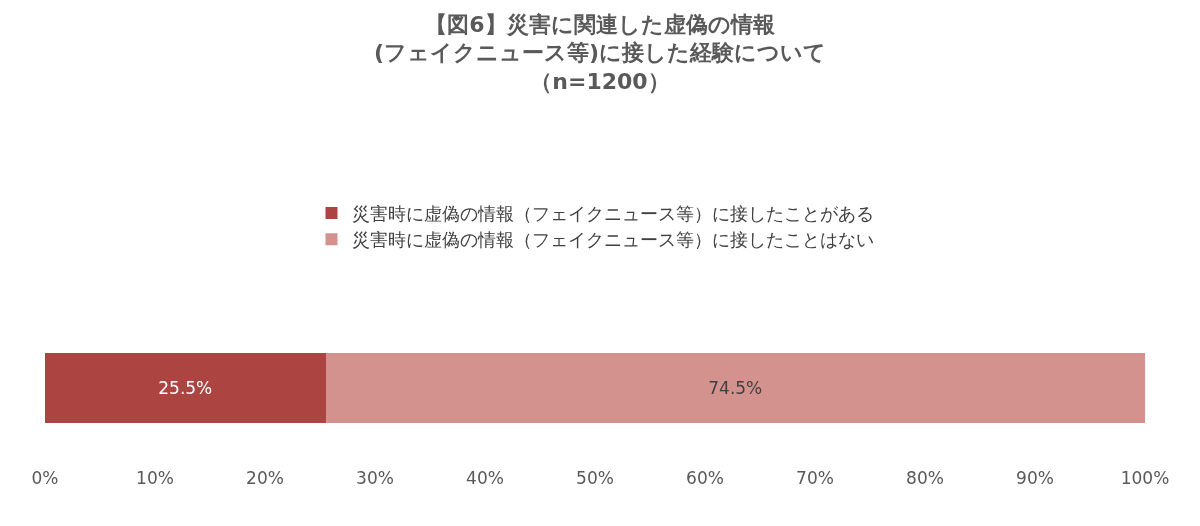 Image resolution: width=1200 pixels, height=526 pixels. I want to click on x-tick-label: 40%, so click(485, 478).